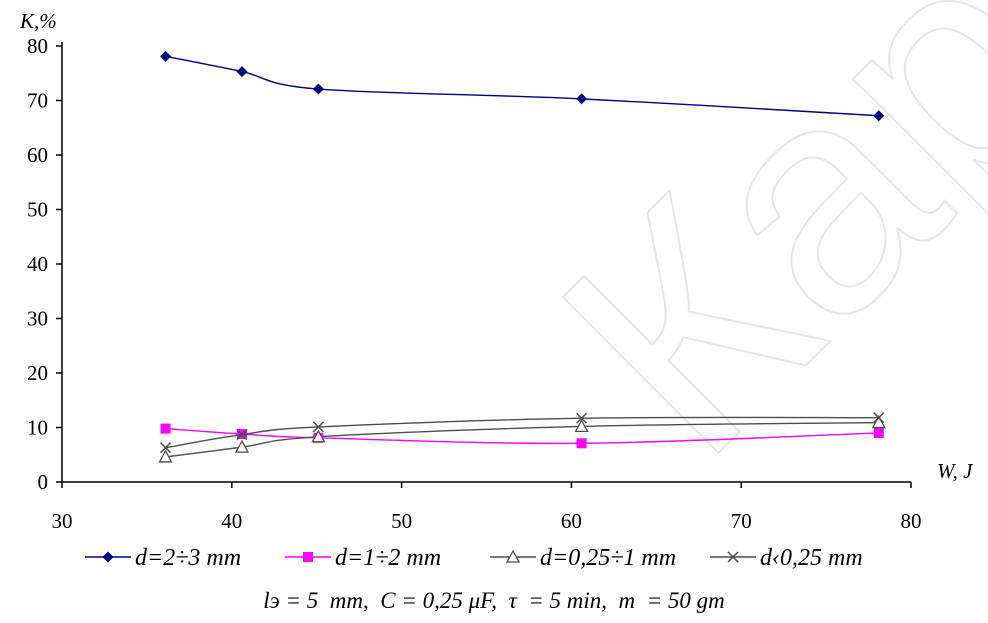 This screenshot has height=623, width=988. Describe the element at coordinates (401, 521) in the screenshot. I see `x-tick-label: 50` at that location.